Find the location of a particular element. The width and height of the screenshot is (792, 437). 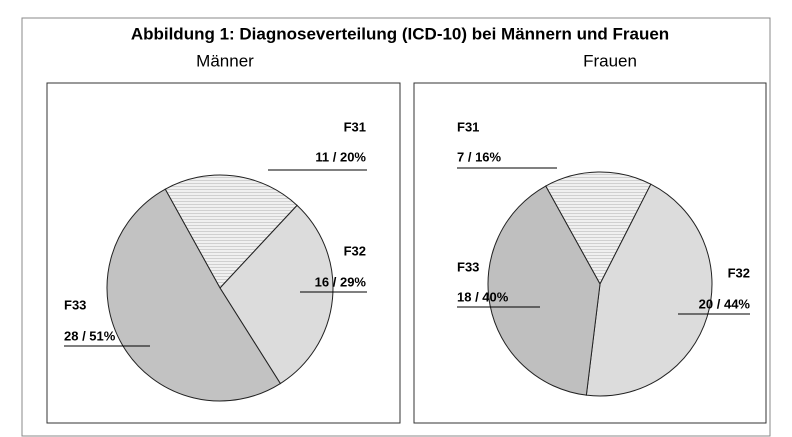

value-label: 20 / 44% is located at coordinates (725, 303).